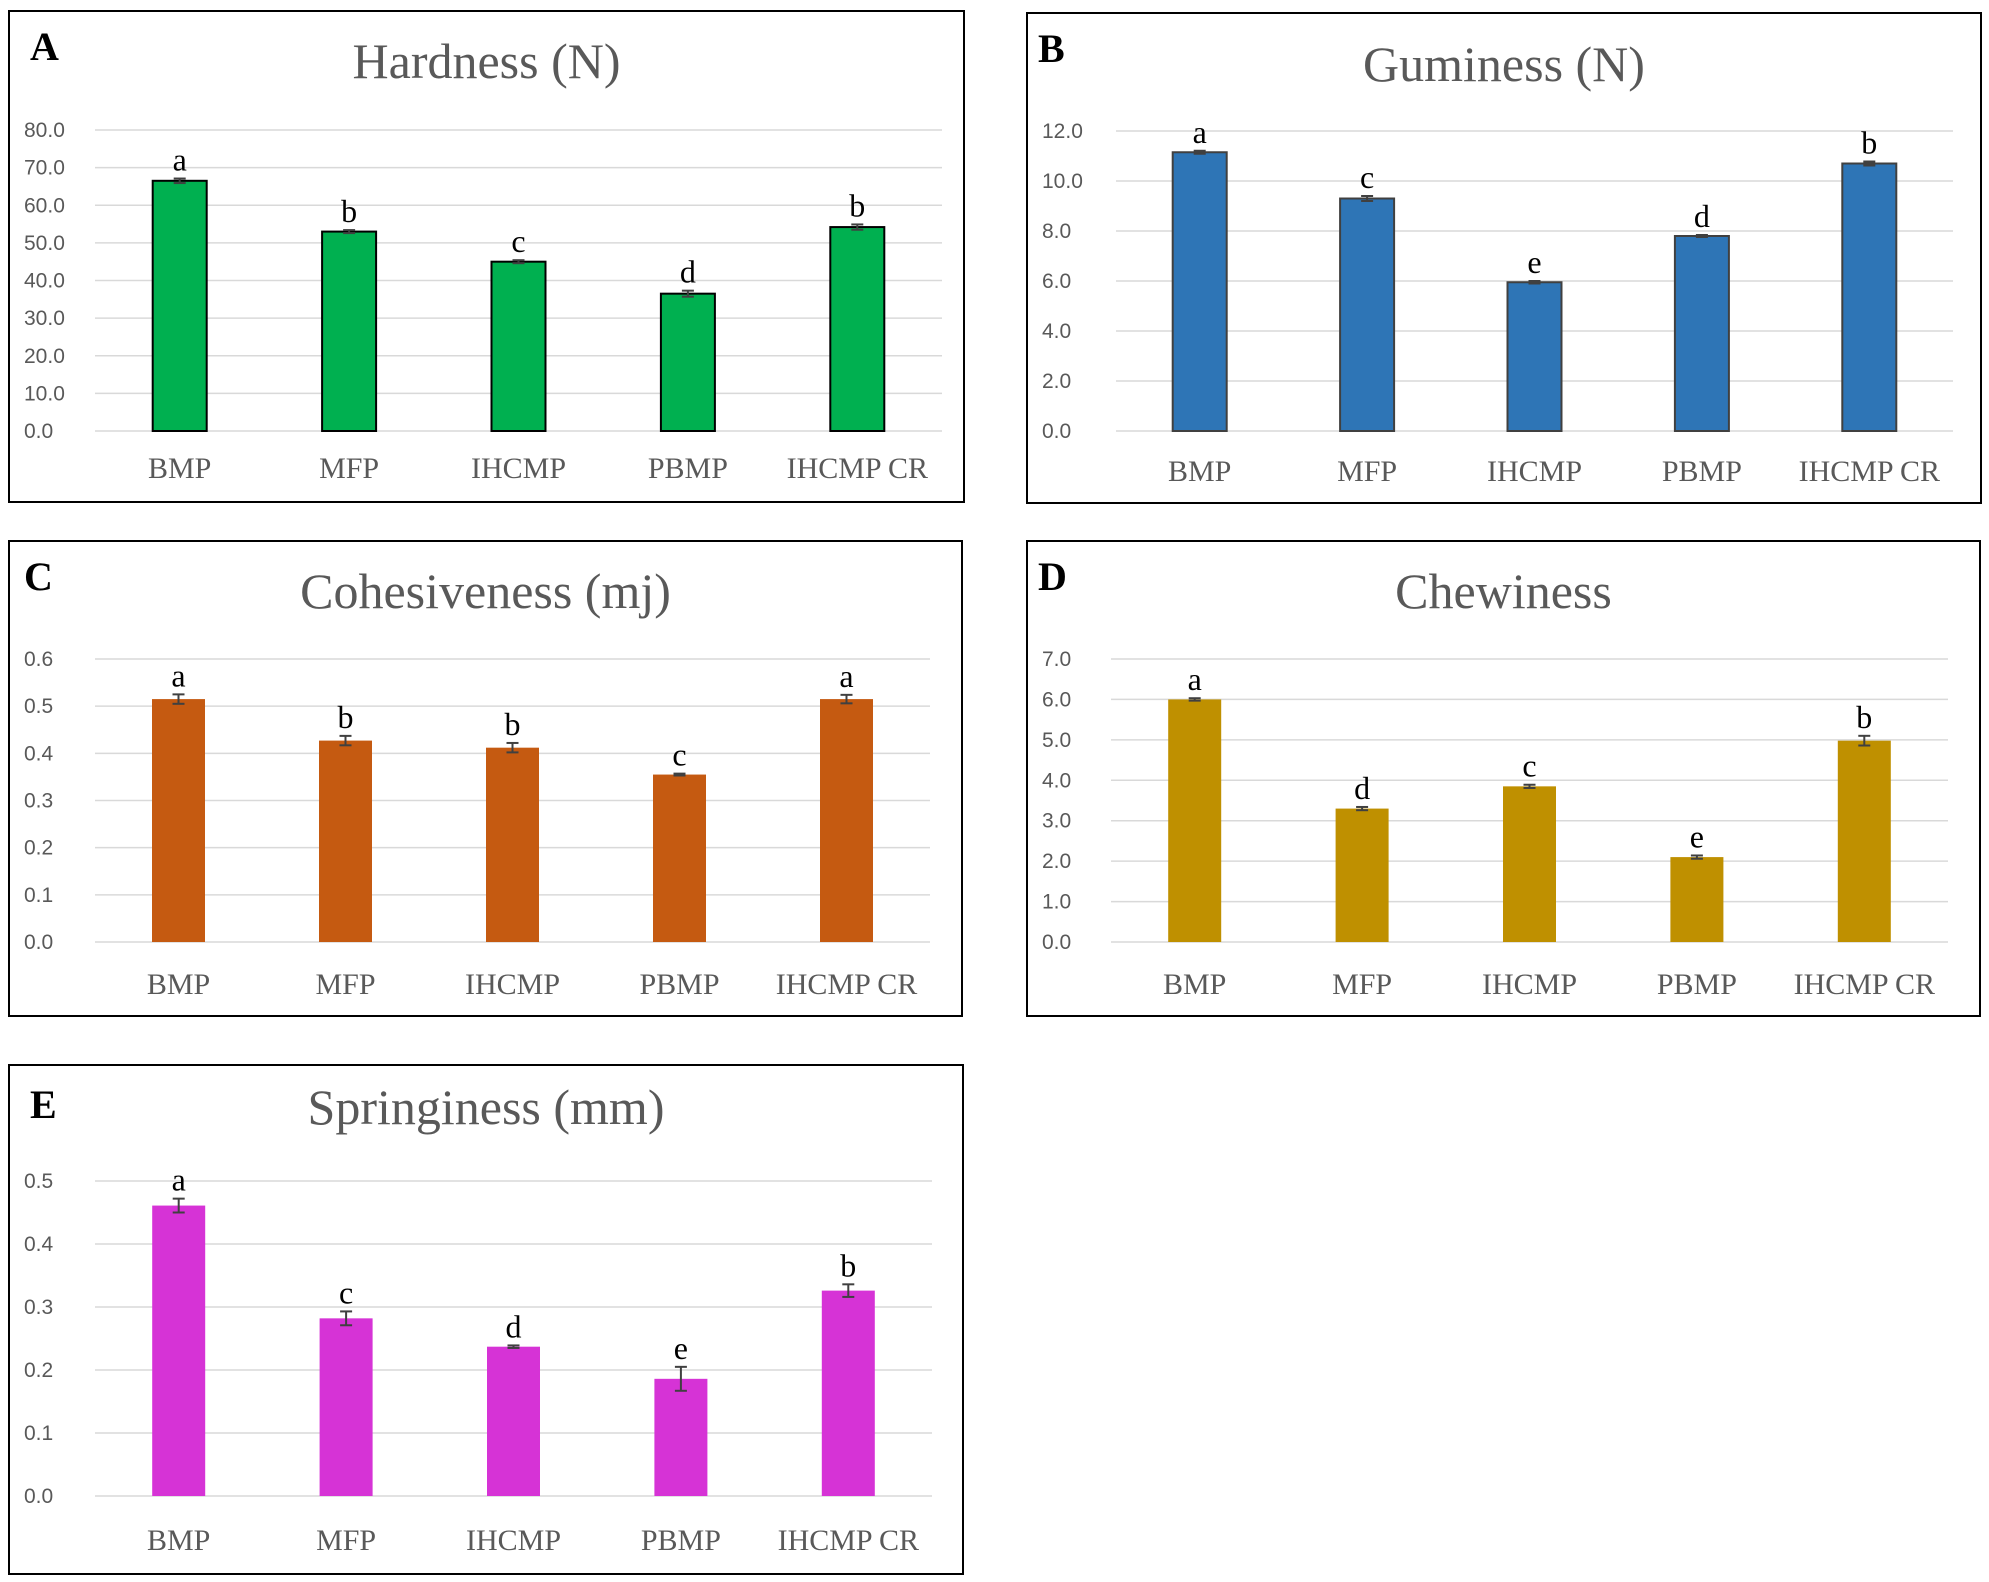  Describe the element at coordinates (43, 1104) in the screenshot. I see `panel-letter-e: E` at that location.